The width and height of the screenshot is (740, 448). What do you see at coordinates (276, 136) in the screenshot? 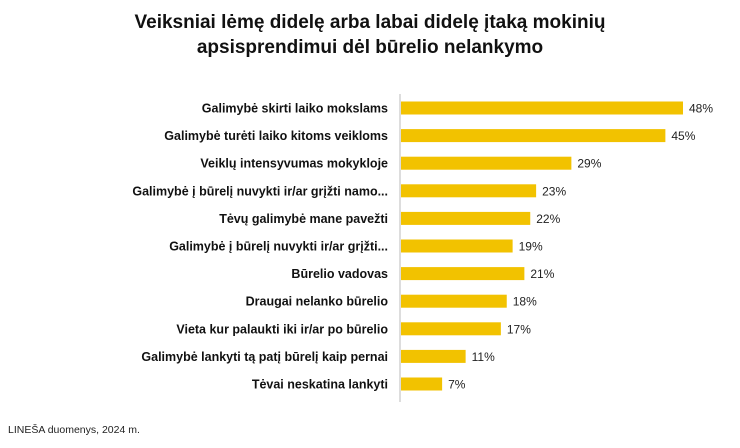
I see `category-label: Galimybė turėti laiko kitoms veikloms` at bounding box center [276, 136].